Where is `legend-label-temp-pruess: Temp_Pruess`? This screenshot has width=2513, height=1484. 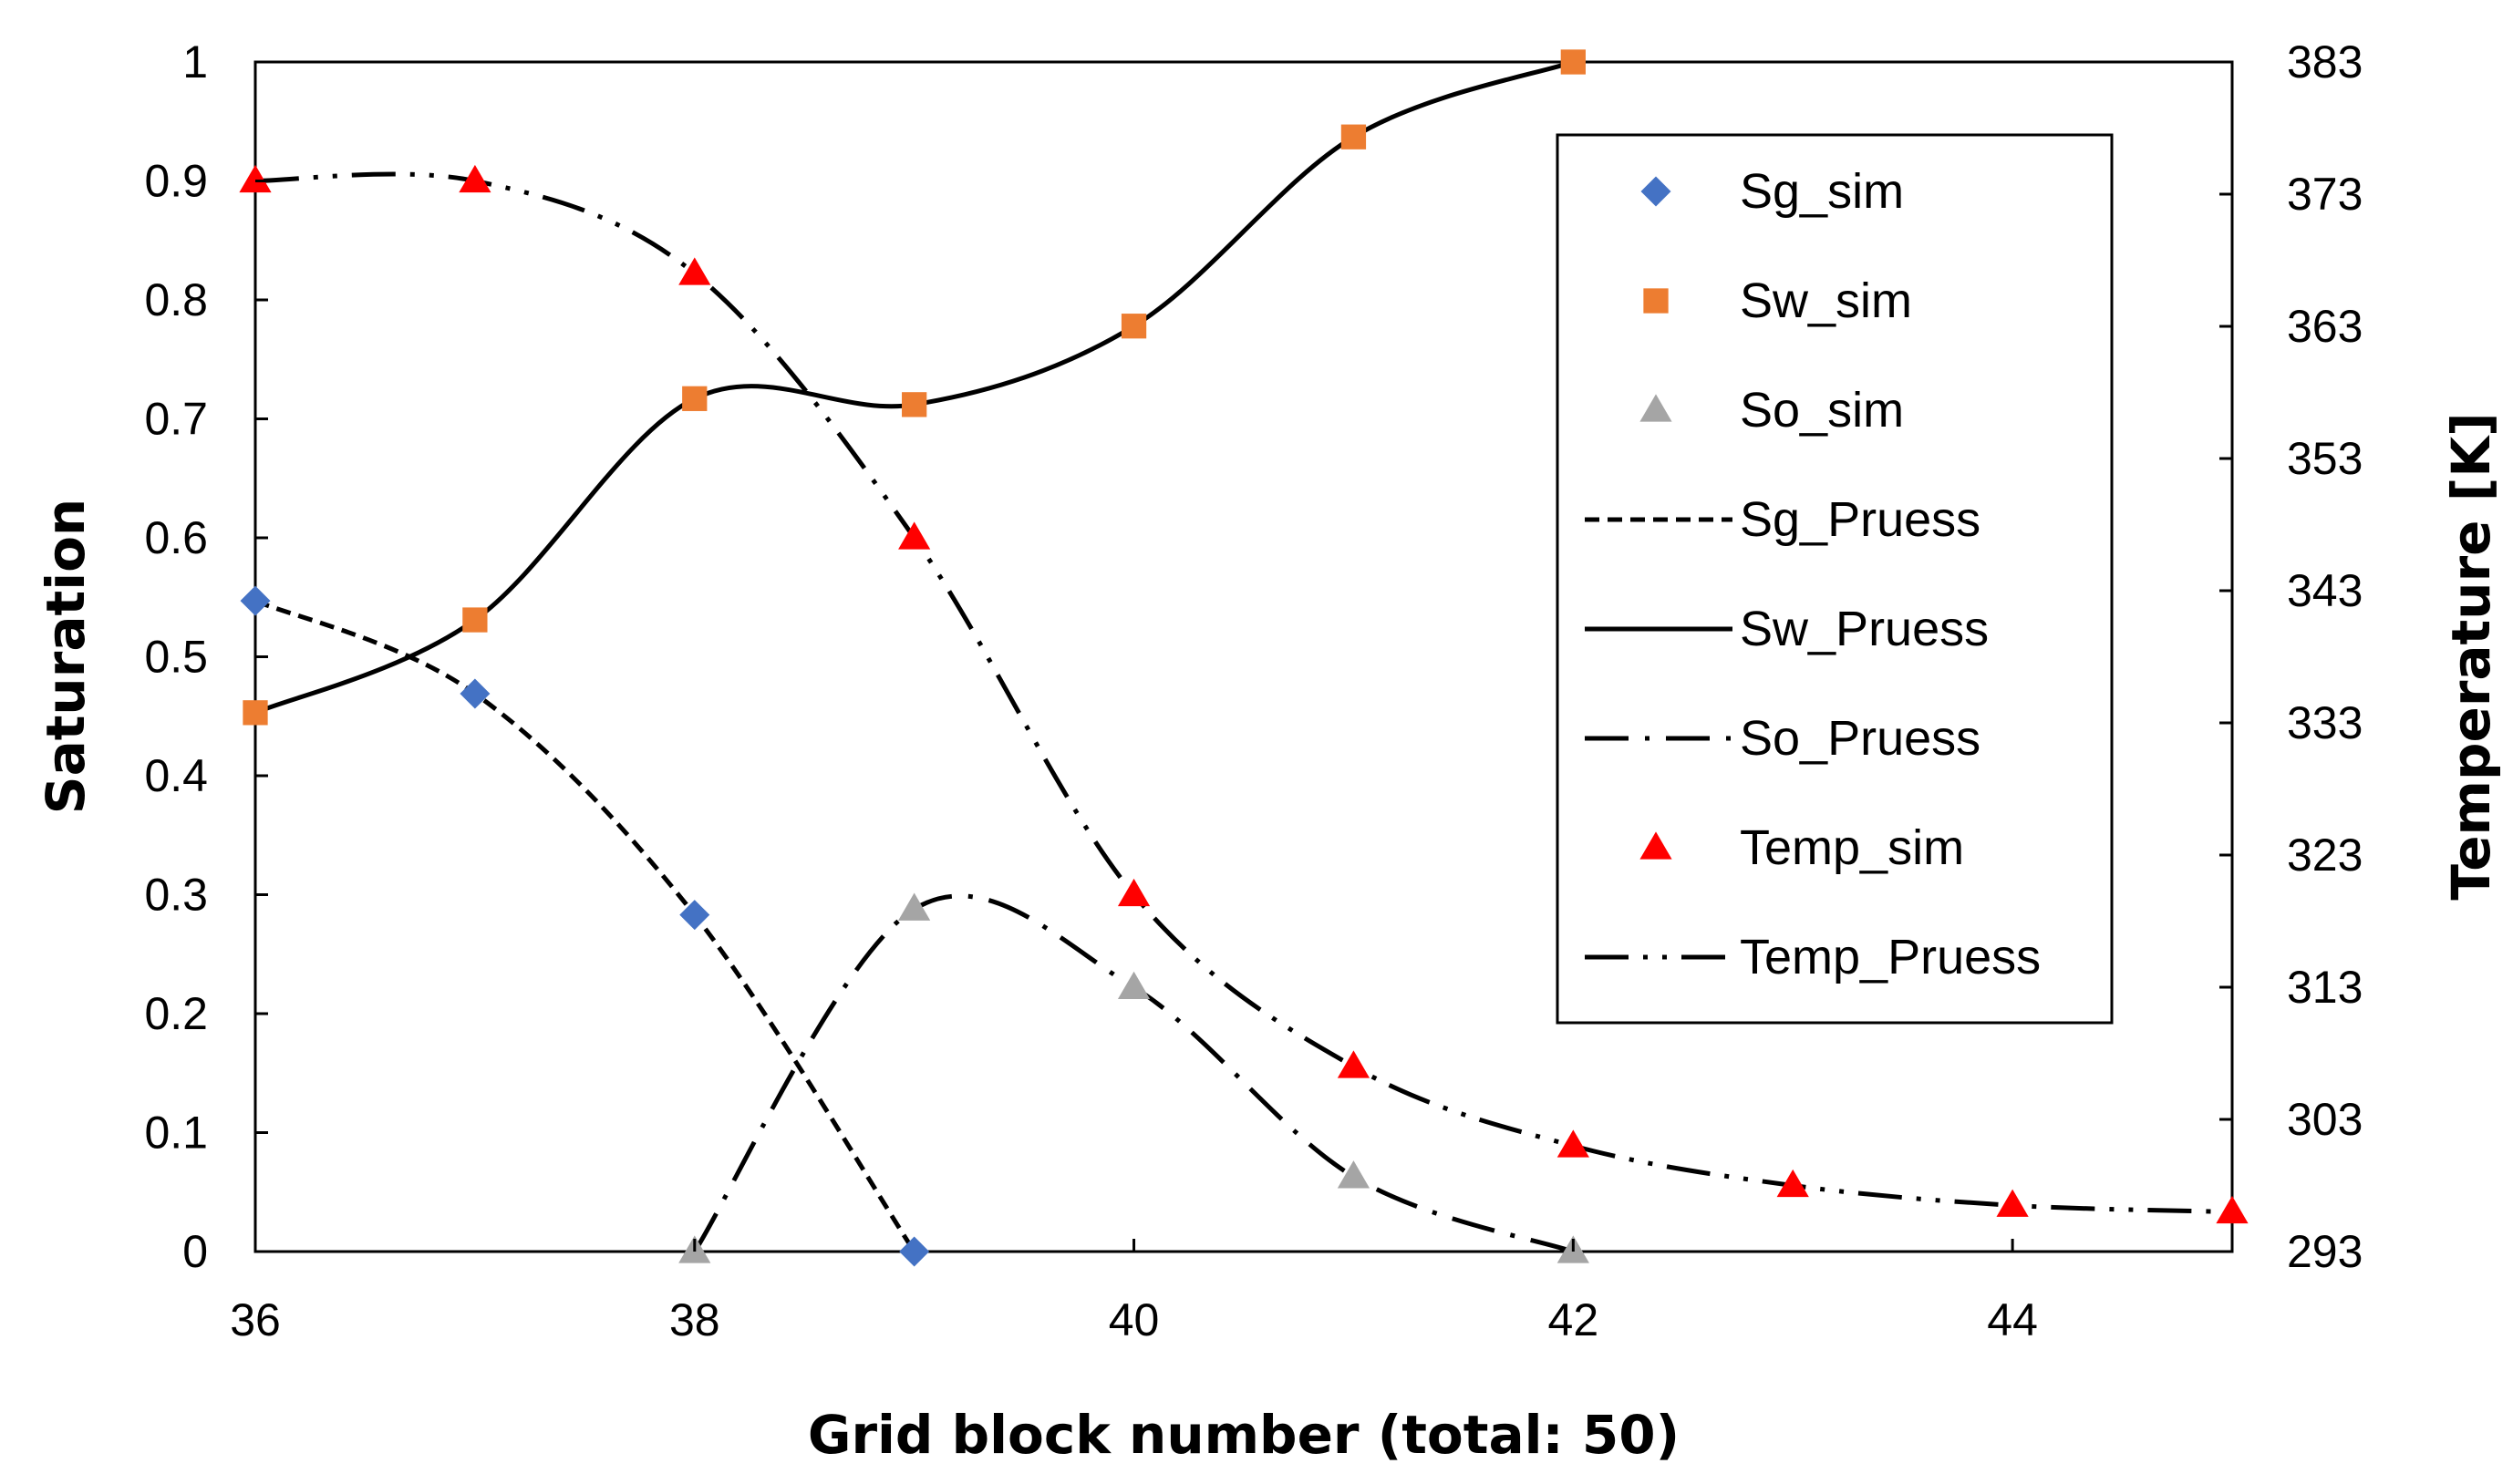
legend-label-temp-pruess: Temp_Pruess is located at coordinates (1891, 957).